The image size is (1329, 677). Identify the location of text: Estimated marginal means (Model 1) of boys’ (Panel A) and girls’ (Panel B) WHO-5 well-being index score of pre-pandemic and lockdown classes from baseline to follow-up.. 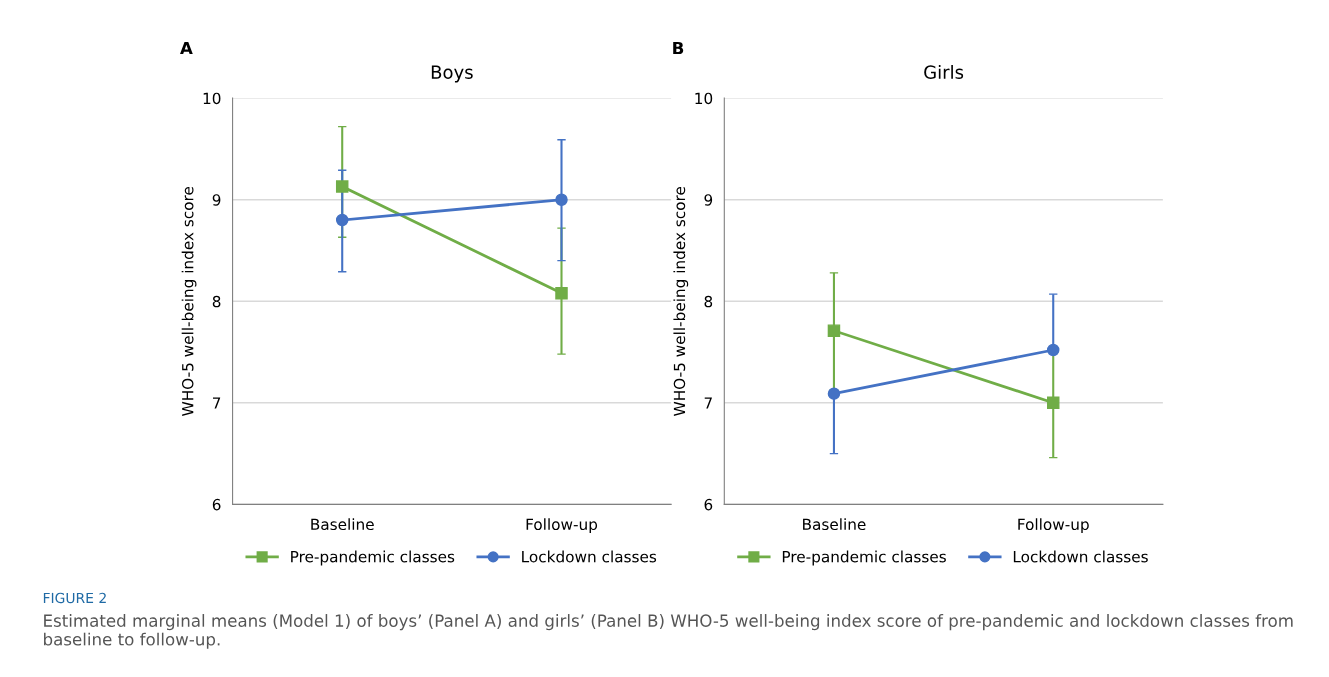
(668, 631).